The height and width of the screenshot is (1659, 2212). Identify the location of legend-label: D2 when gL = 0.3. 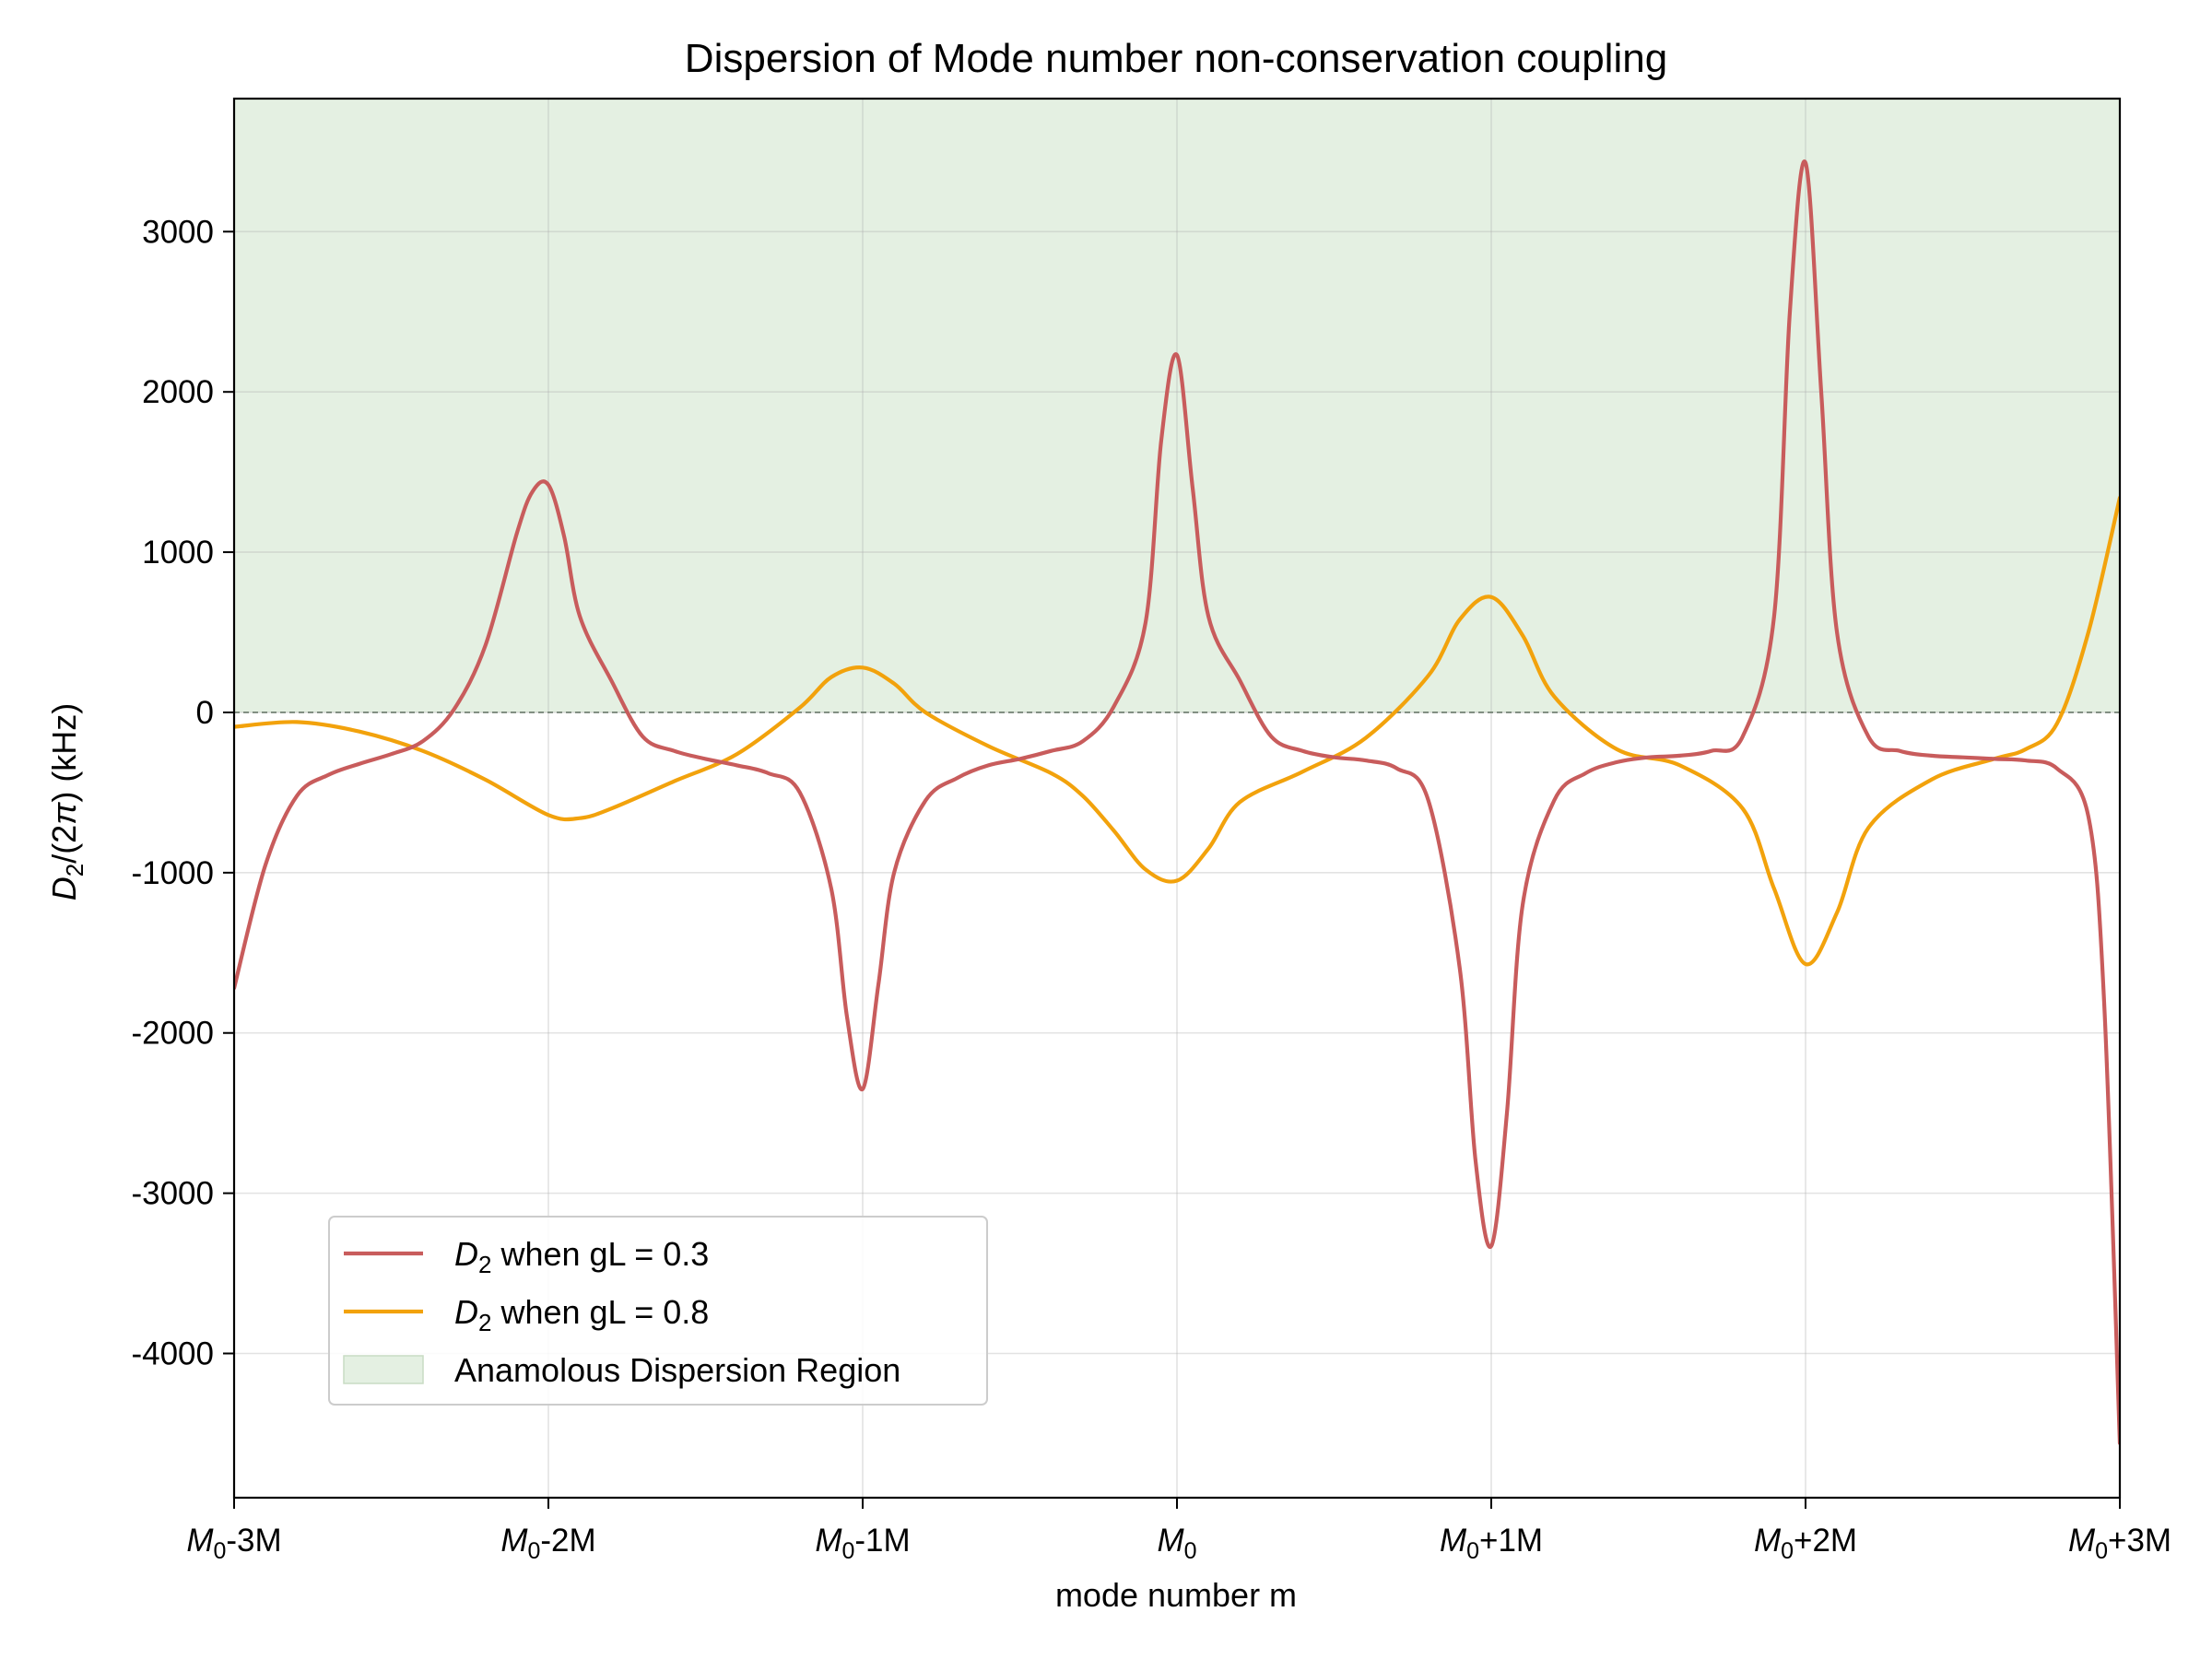
(581, 1256).